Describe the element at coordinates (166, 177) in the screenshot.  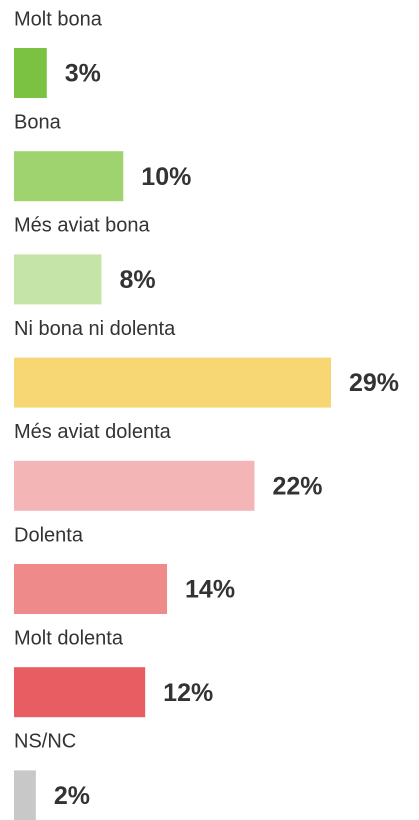
I see `value-label: 10%` at that location.